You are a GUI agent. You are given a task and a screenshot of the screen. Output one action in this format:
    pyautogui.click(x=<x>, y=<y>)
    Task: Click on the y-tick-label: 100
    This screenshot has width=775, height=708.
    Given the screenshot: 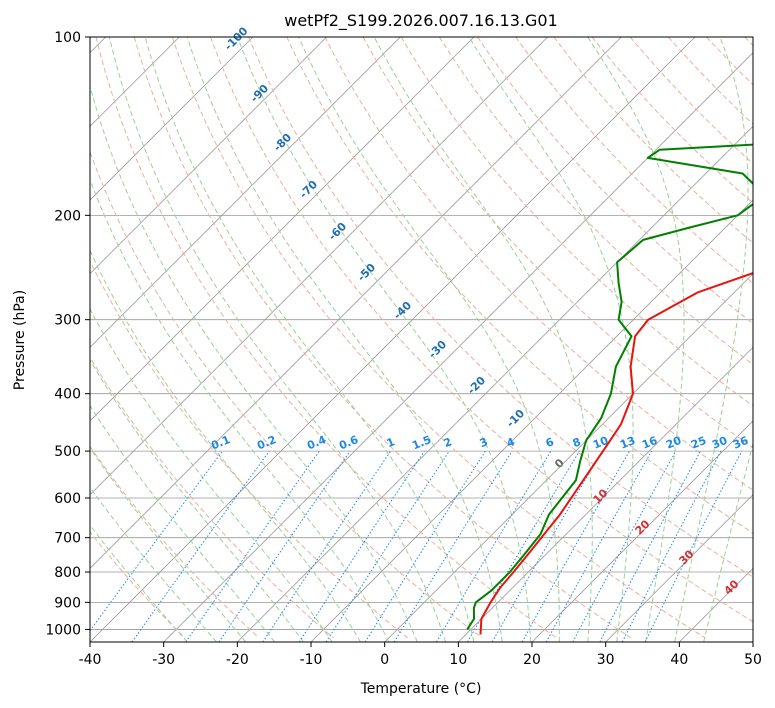 What is the action you would take?
    pyautogui.click(x=67, y=38)
    